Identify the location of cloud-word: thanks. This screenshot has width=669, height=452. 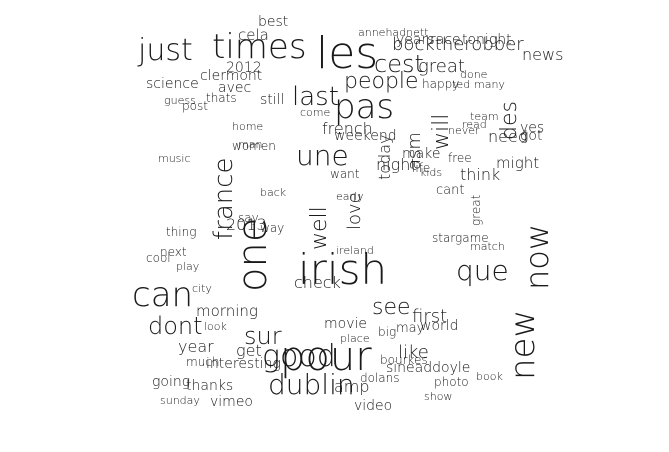
(209, 386).